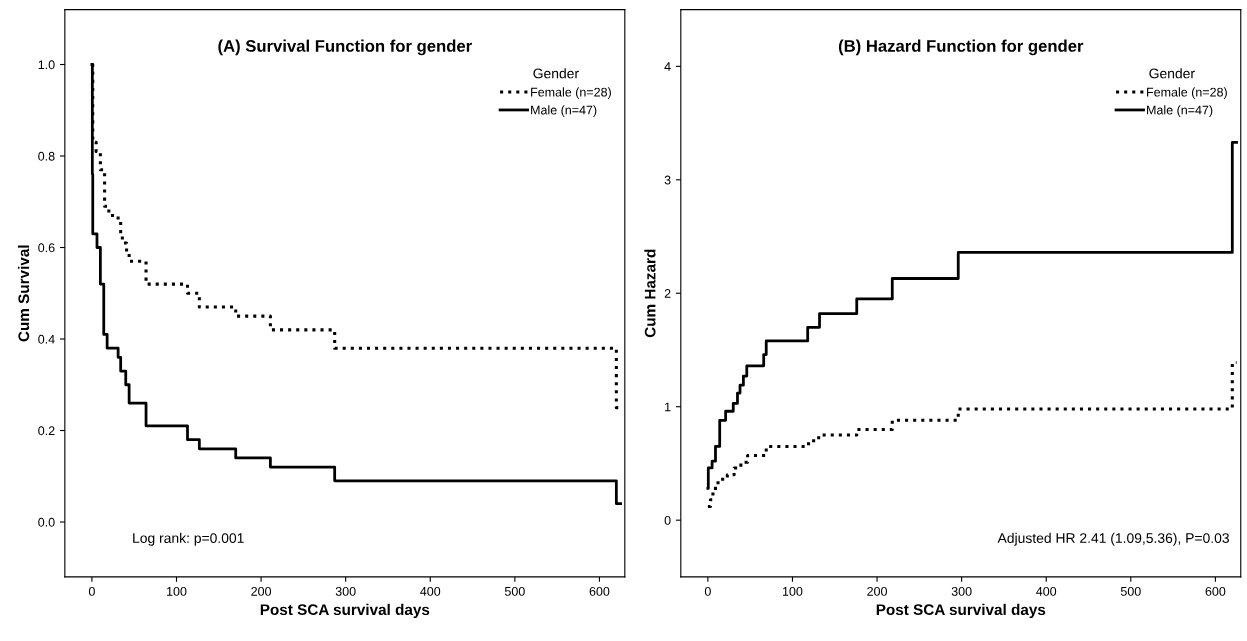  Describe the element at coordinates (667, 180) in the screenshot. I see `y-tick-label: 3` at that location.